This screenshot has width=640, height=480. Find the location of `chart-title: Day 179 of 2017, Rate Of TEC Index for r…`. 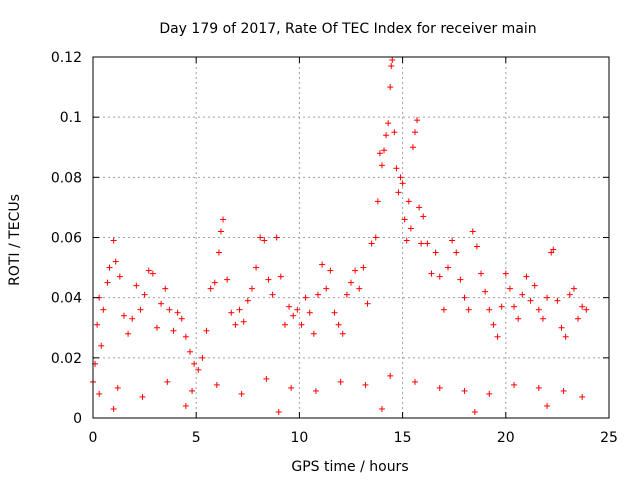

chart-title: Day 179 of 2017, Rate Of TEC Index for r… is located at coordinates (347, 29).